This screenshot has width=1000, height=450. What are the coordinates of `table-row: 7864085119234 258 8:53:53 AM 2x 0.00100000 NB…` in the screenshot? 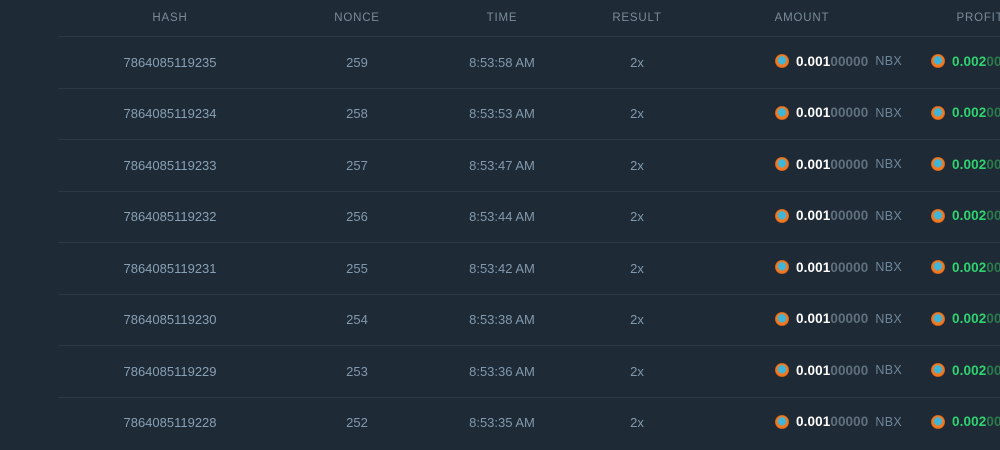 It's located at (500, 113).